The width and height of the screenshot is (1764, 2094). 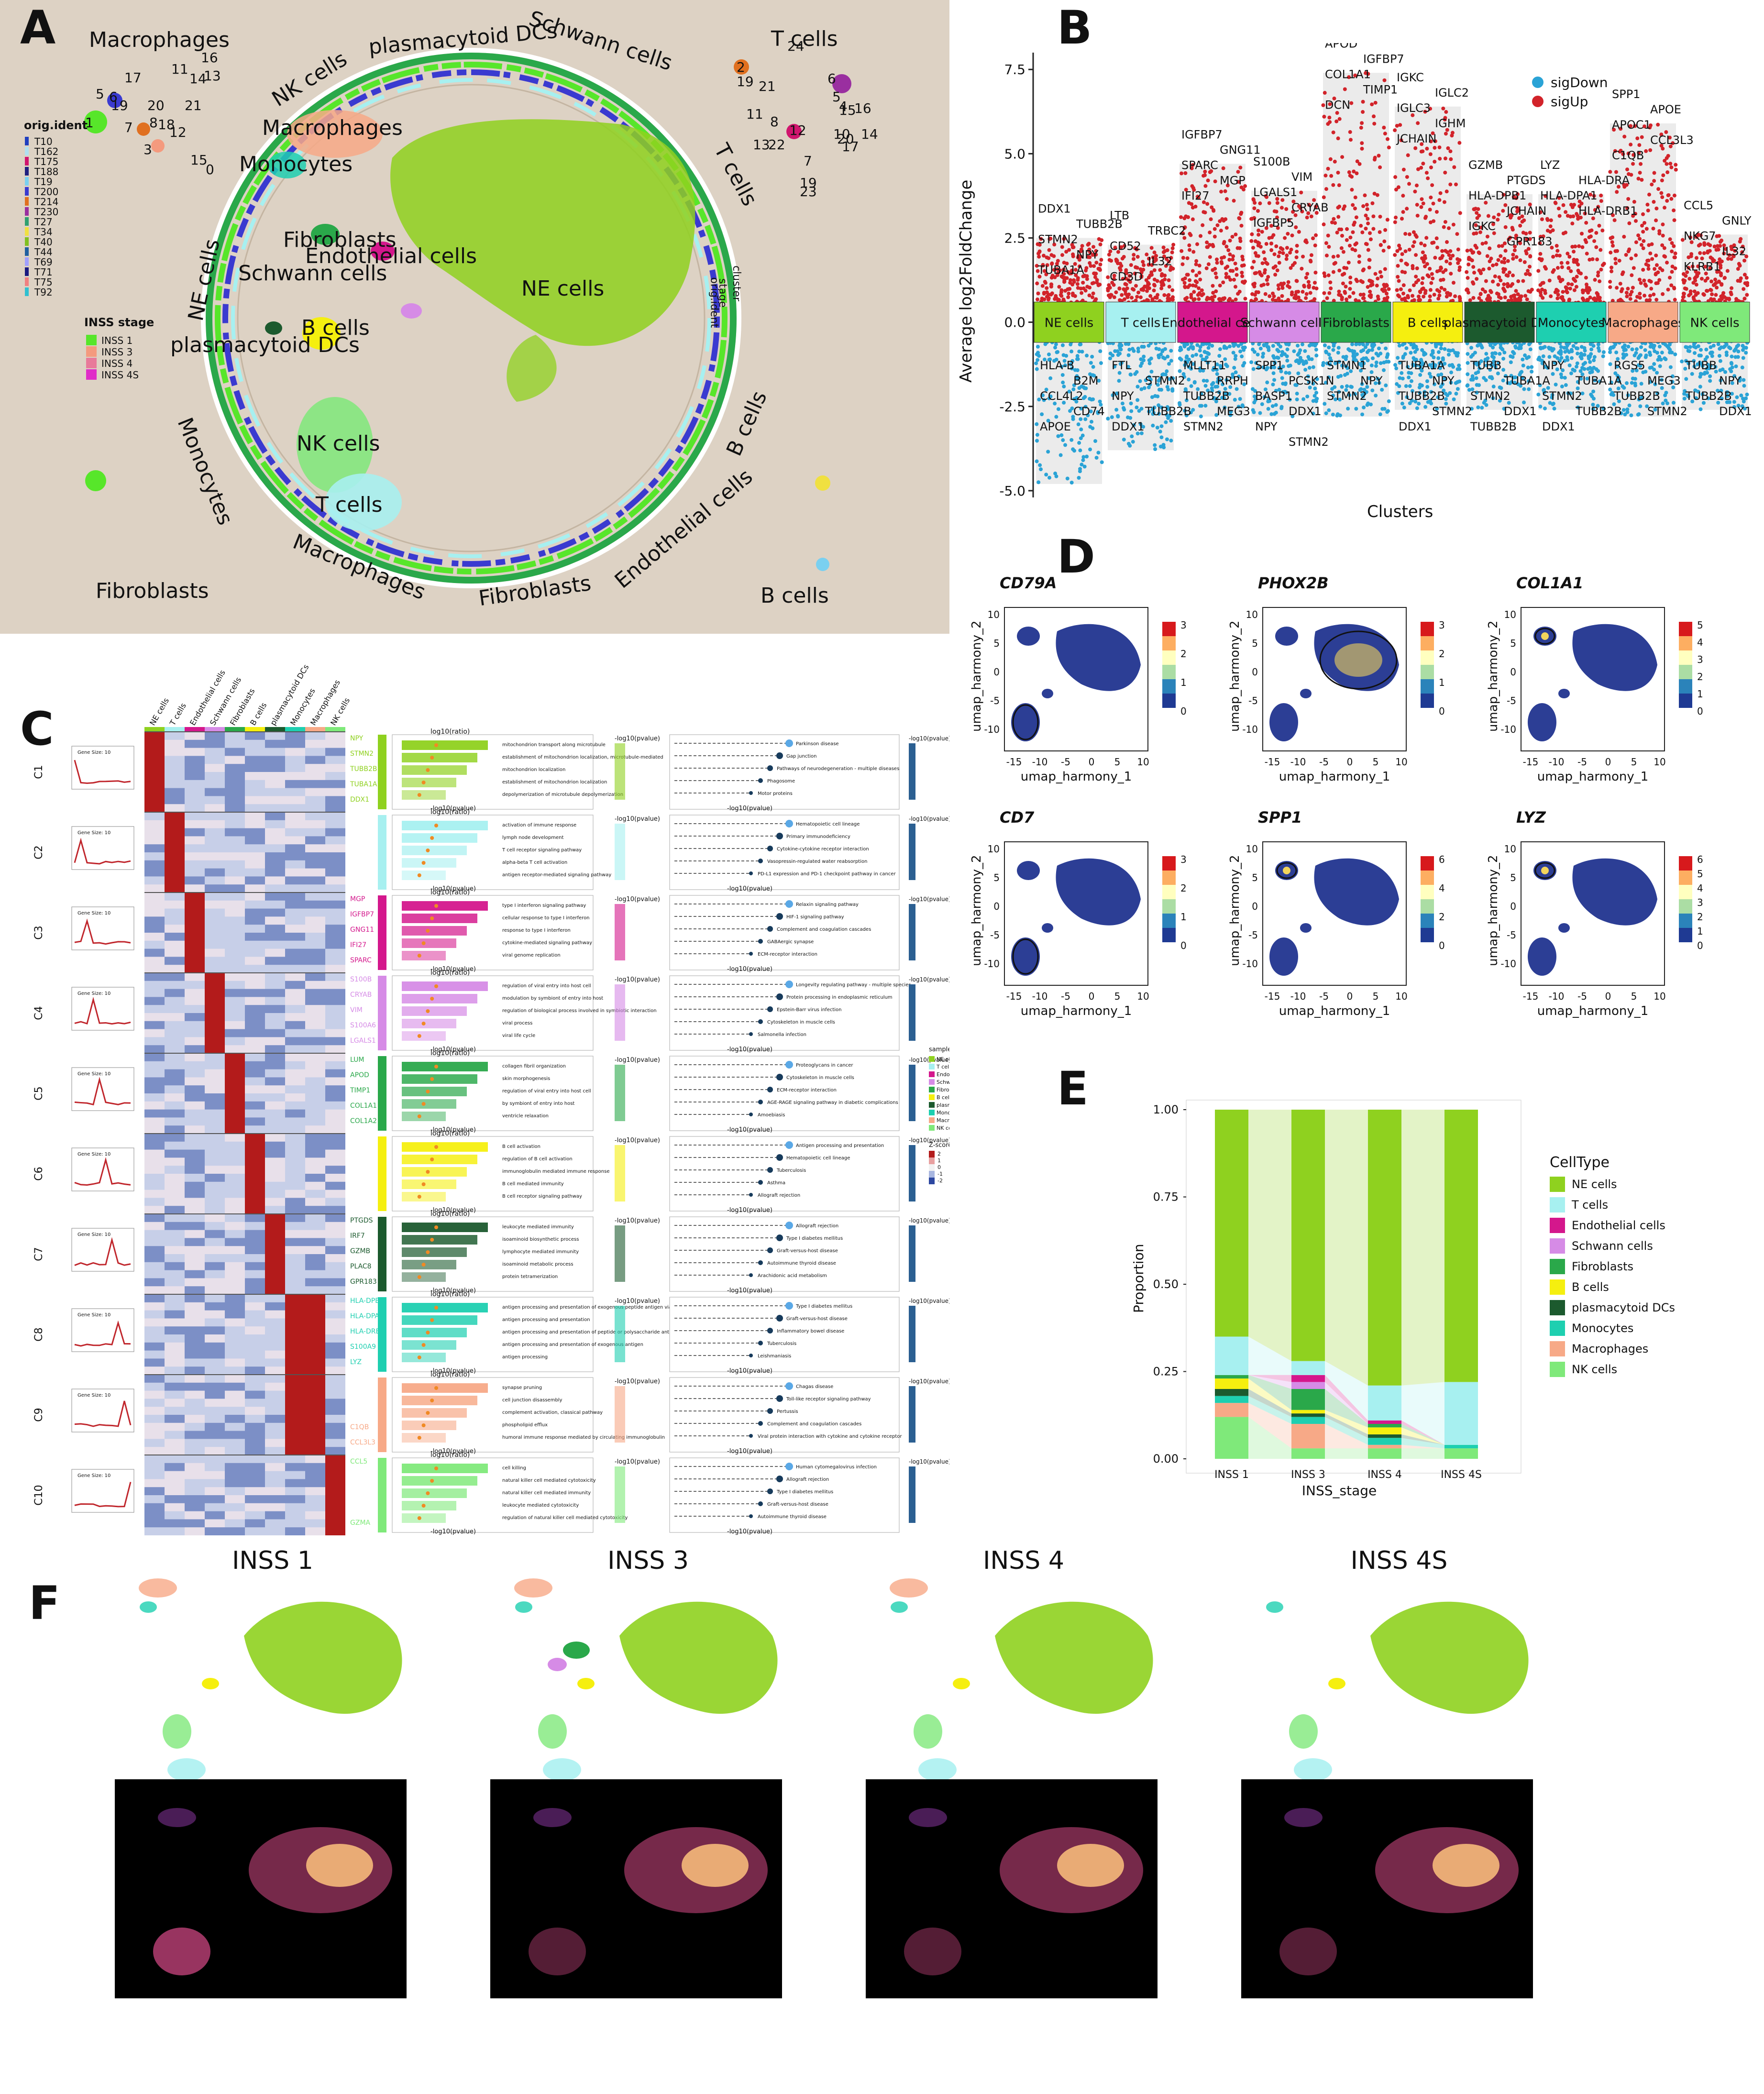 I want to click on heatmap-cell, so click(x=154, y=752).